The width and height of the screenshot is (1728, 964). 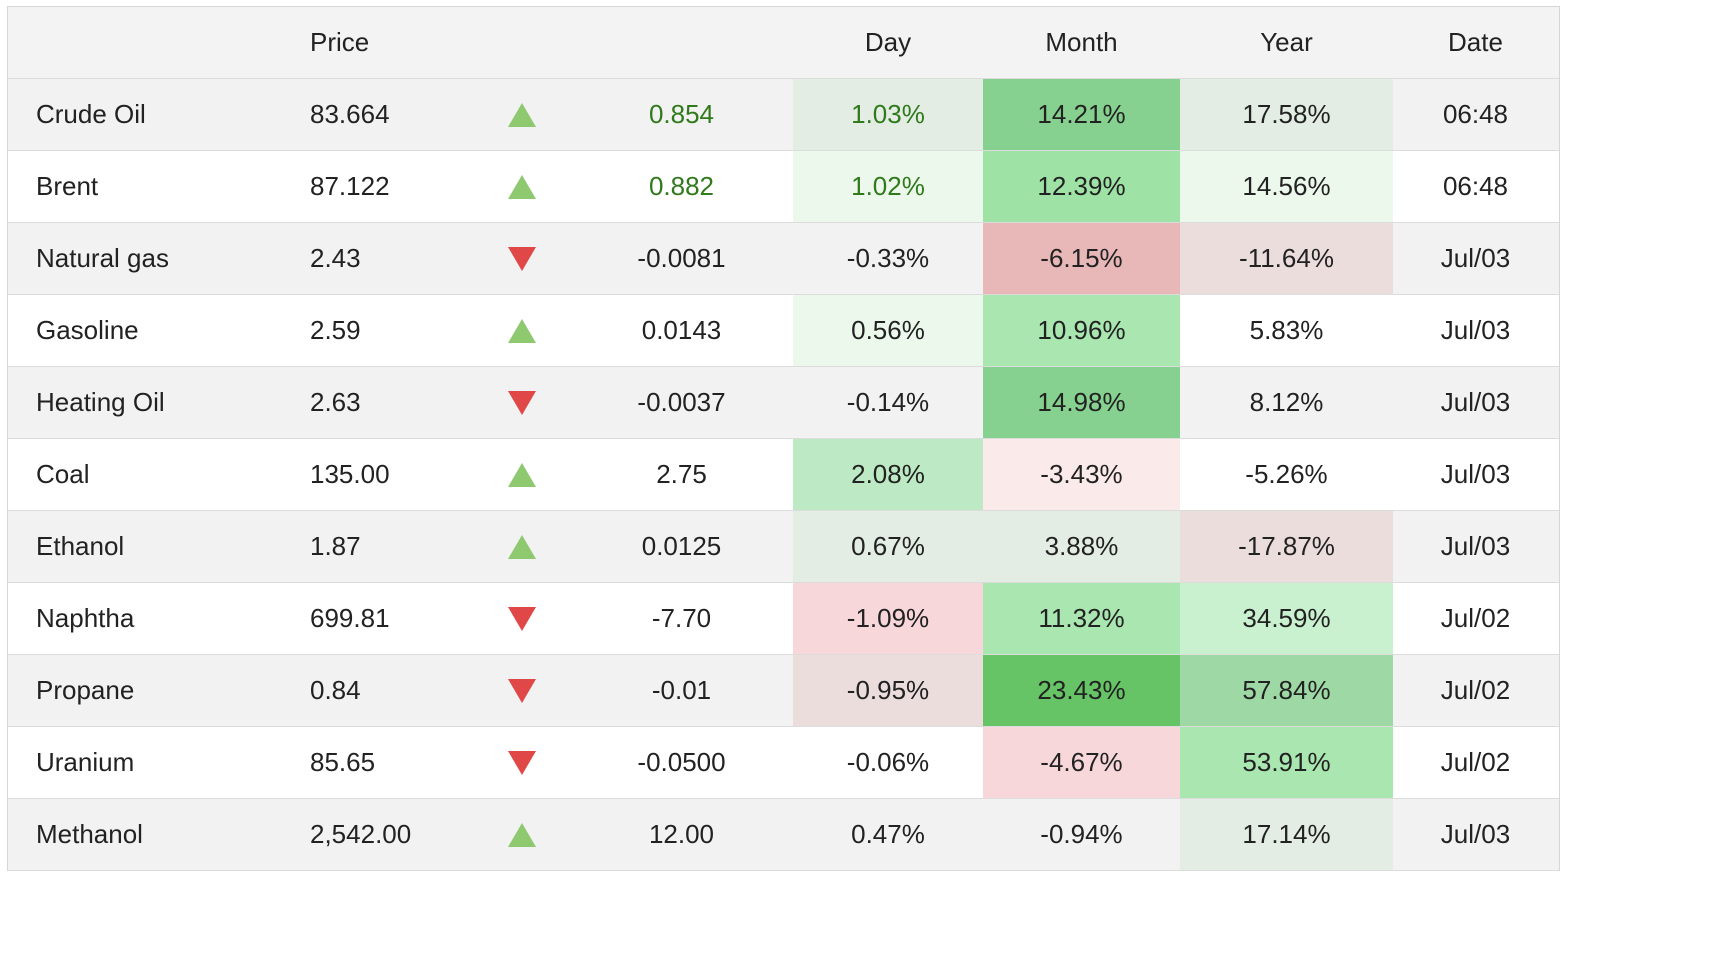 What do you see at coordinates (85, 618) in the screenshot?
I see `commodity-name-link: Naphtha` at bounding box center [85, 618].